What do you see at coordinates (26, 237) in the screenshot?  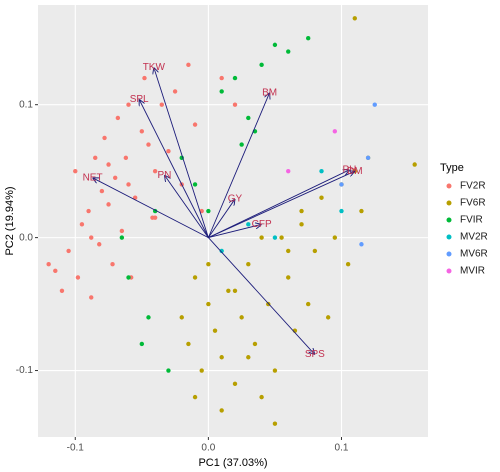 I see `y-tick-label: 0.0` at bounding box center [26, 237].